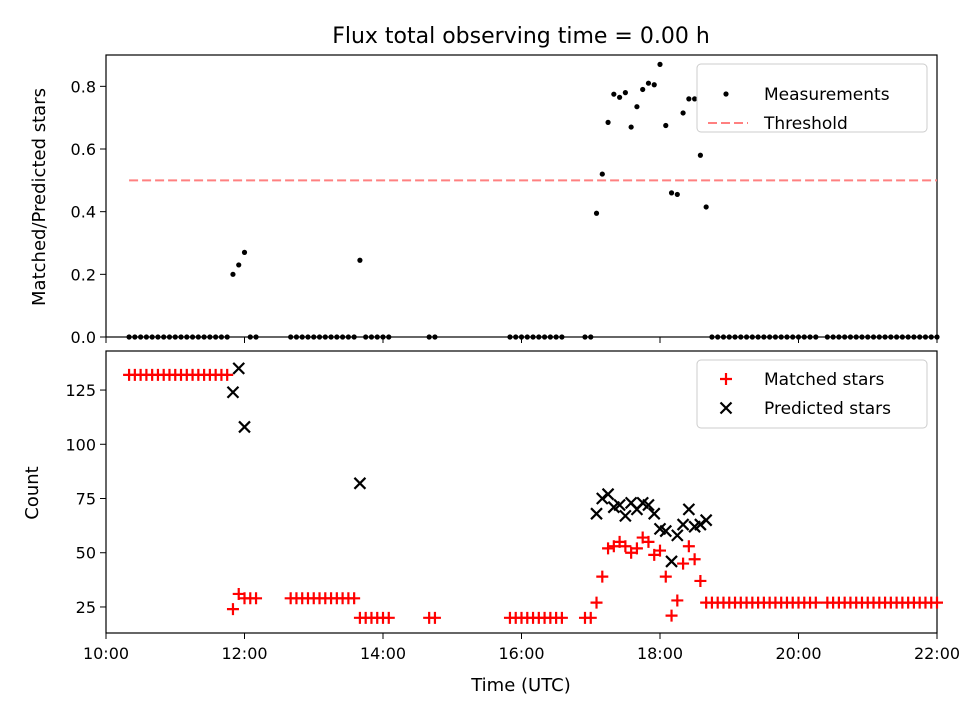 The height and width of the screenshot is (720, 960). I want to click on y-tick-label: 75, so click(86, 499).